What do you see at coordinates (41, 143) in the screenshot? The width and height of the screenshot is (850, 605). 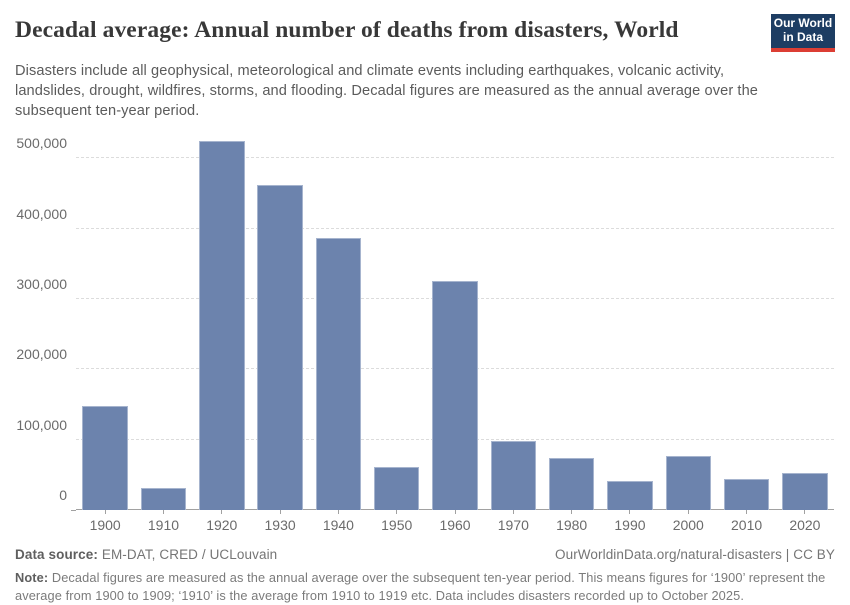 I see `y-tick-label: 500,000` at bounding box center [41, 143].